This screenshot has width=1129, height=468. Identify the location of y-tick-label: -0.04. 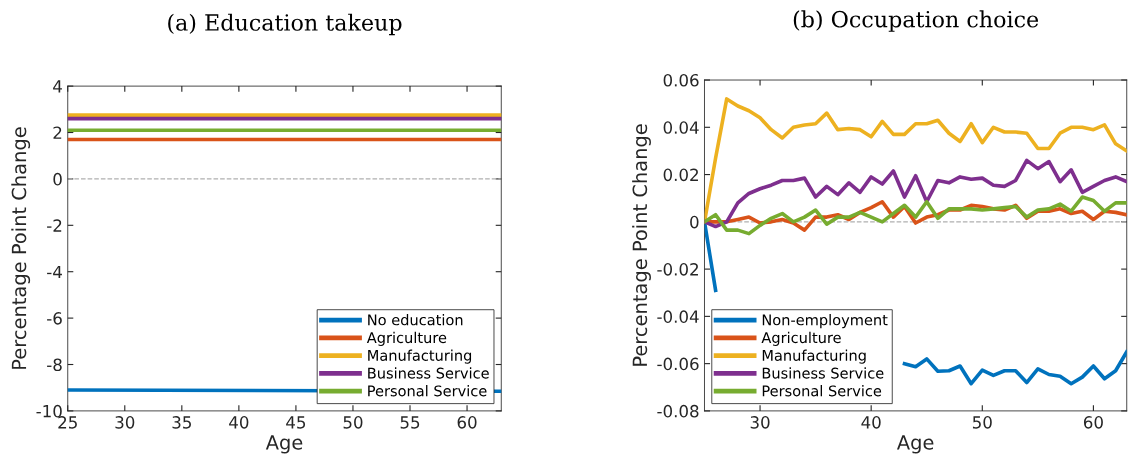
(678, 316).